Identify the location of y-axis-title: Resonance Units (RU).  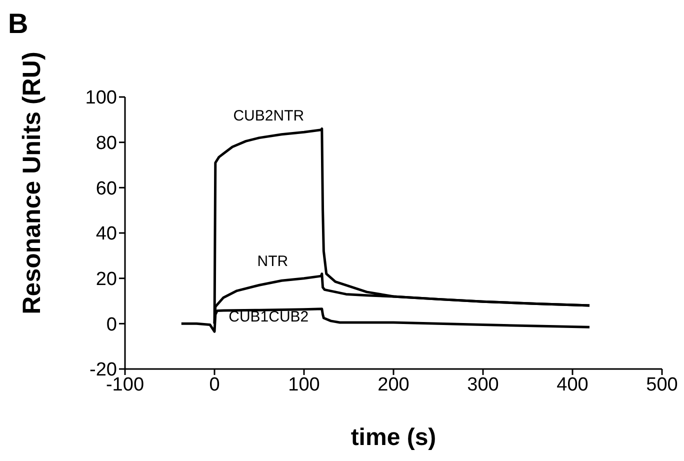
(32, 183).